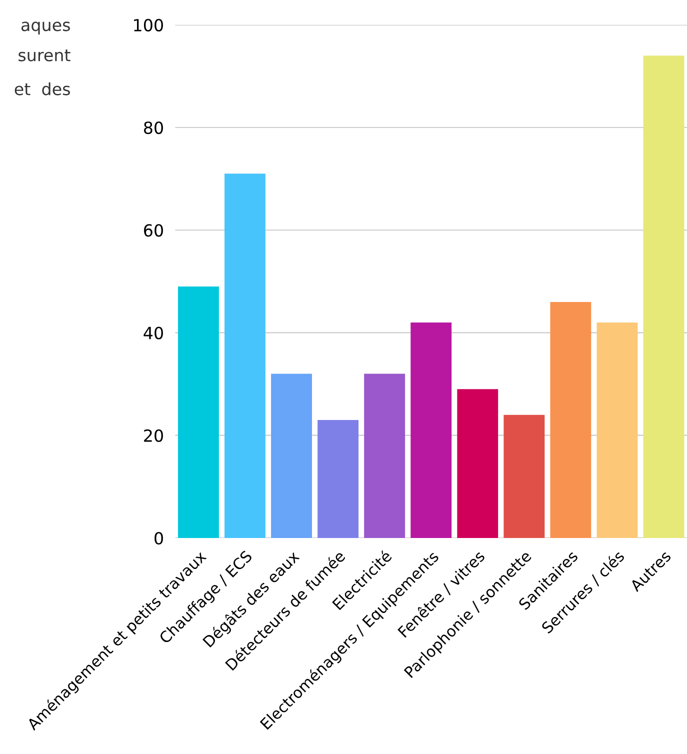 The width and height of the screenshot is (687, 754). What do you see at coordinates (42, 89) in the screenshot?
I see `text: et des` at bounding box center [42, 89].